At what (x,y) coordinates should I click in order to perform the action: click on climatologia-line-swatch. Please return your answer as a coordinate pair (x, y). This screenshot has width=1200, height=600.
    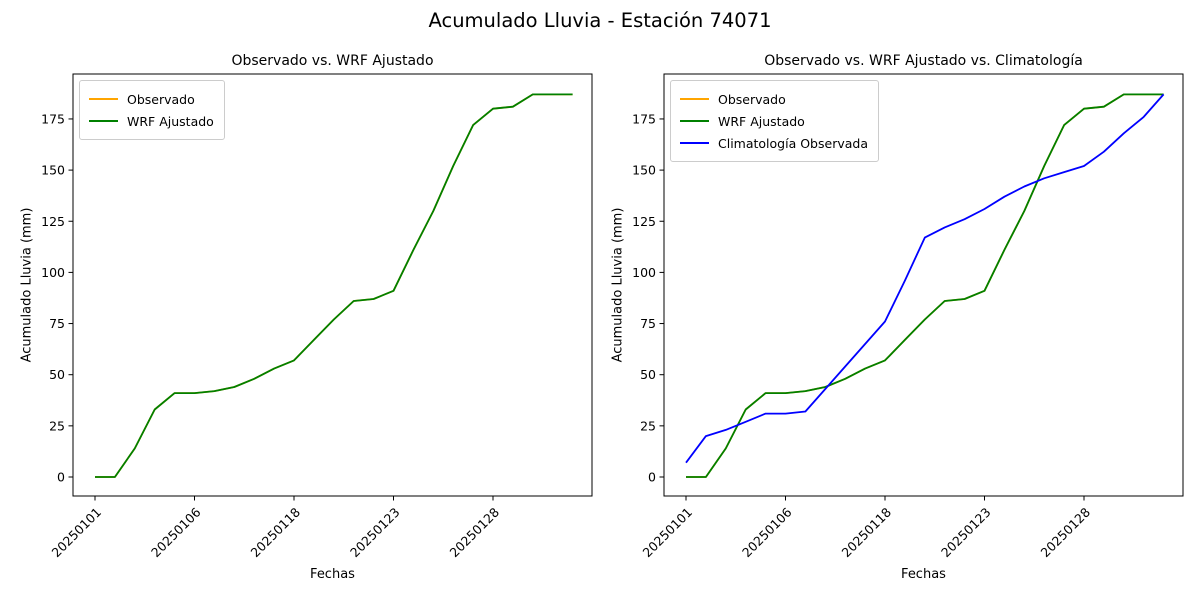
    Looking at the image, I should click on (694, 143).